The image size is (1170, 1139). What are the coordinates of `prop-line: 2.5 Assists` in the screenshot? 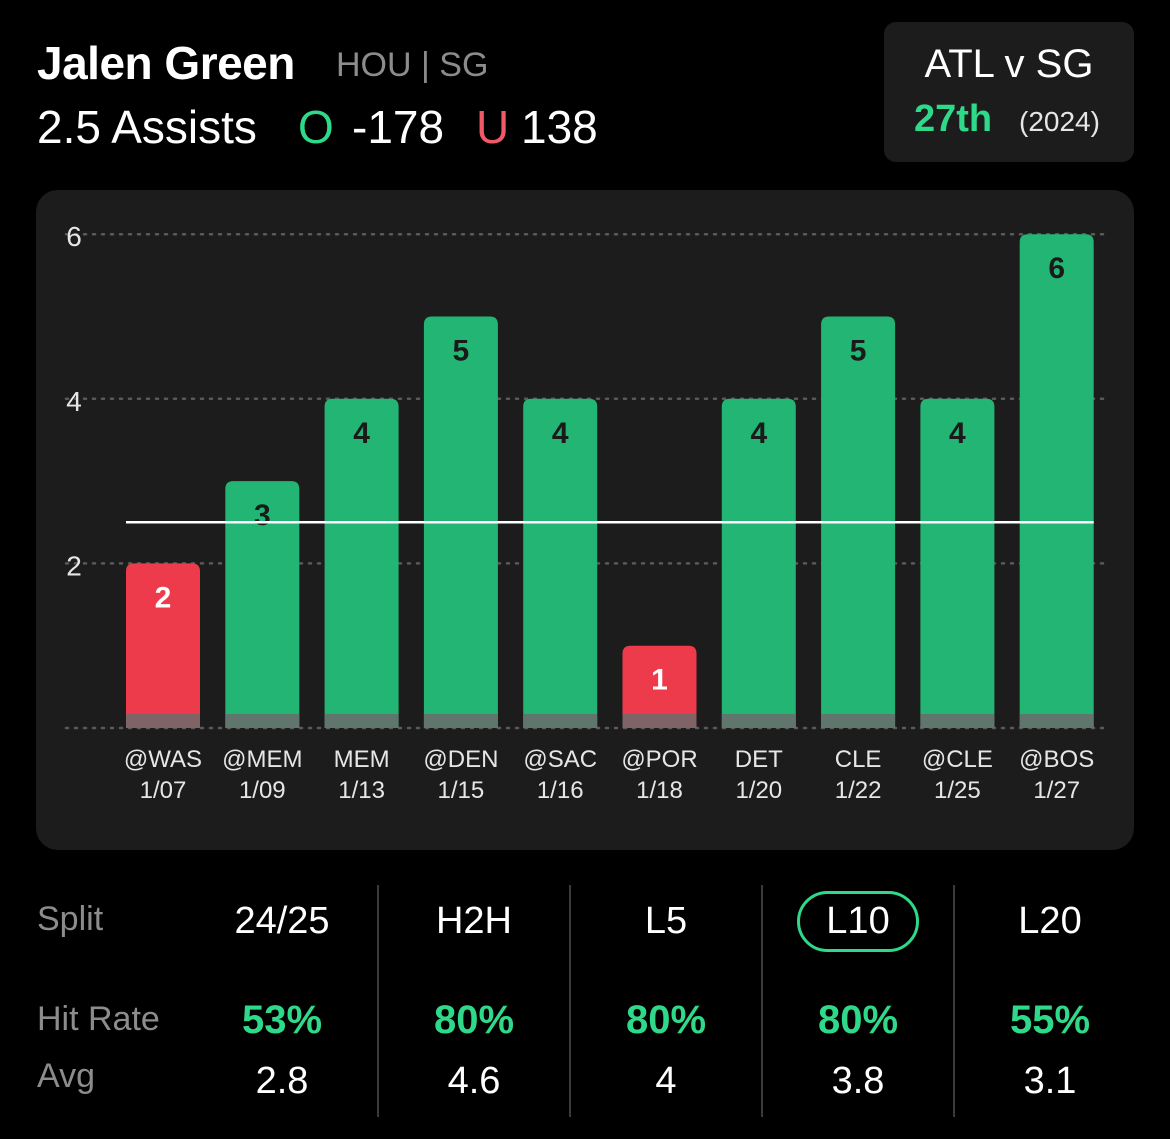 It's located at (147, 127).